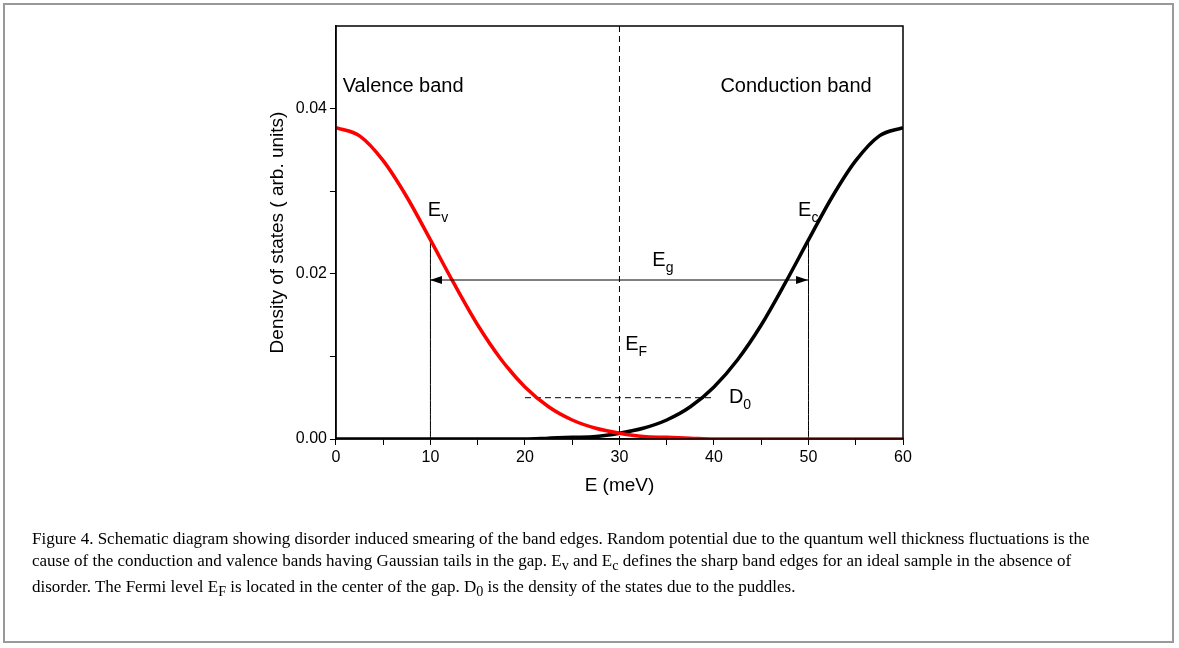  I want to click on x-tick-label: 20, so click(525, 457).